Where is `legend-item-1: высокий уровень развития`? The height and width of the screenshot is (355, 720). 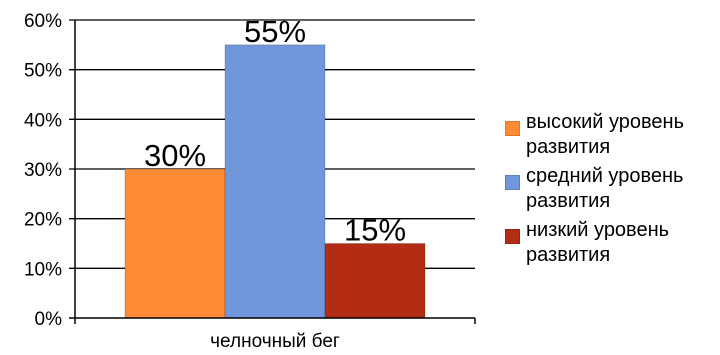
legend-item-1: высокий уровень развития is located at coordinates (612, 135).